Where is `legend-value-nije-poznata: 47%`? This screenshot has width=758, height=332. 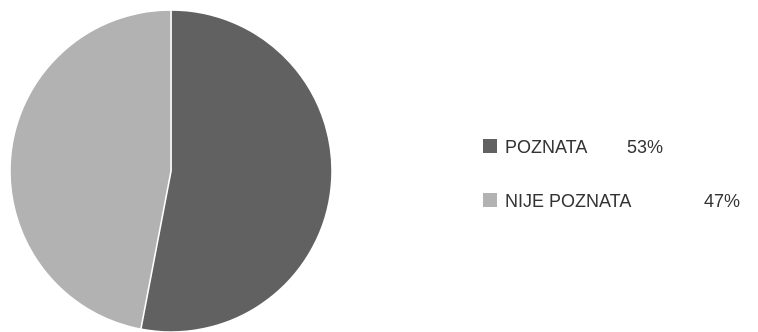 legend-value-nije-poznata: 47% is located at coordinates (722, 201).